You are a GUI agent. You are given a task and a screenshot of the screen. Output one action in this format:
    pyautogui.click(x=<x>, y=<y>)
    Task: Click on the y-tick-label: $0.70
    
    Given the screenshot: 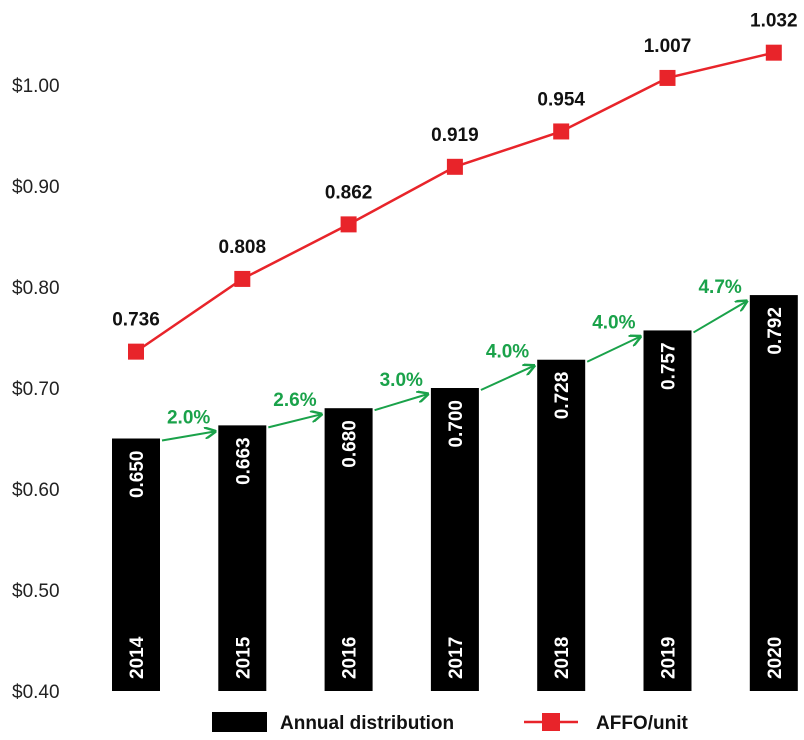 What is the action you would take?
    pyautogui.click(x=36, y=389)
    